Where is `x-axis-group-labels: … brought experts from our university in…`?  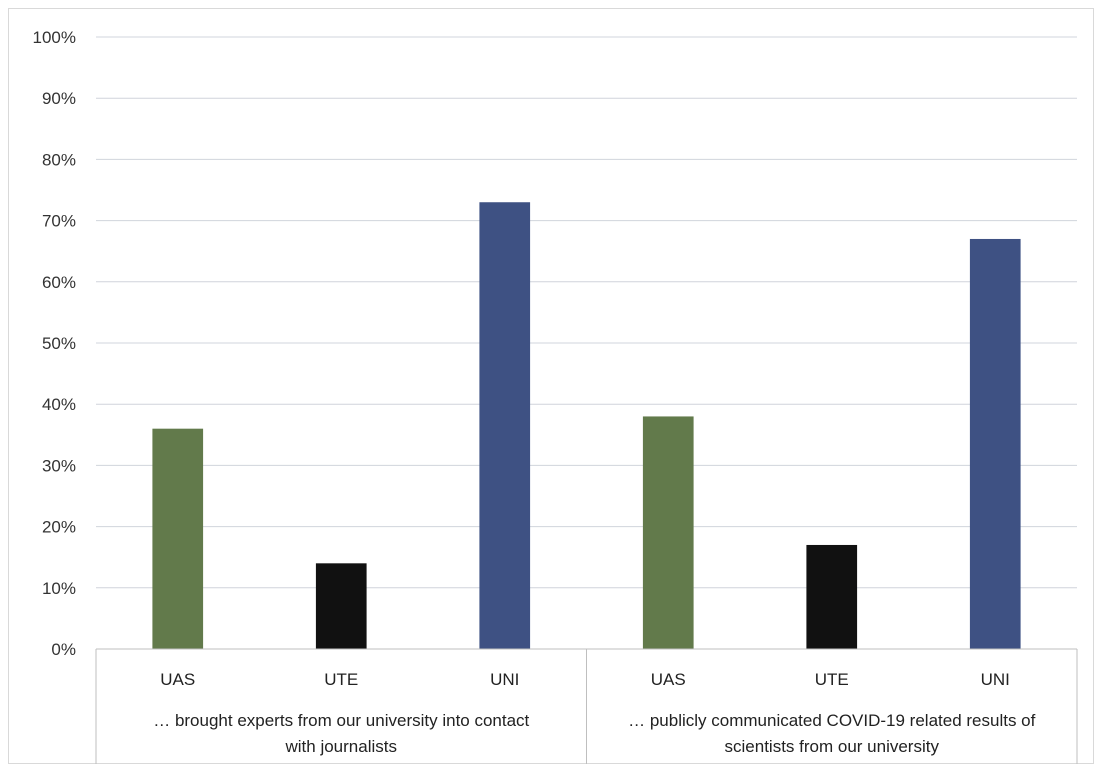 x-axis-group-labels: … brought experts from our university in… is located at coordinates (594, 733).